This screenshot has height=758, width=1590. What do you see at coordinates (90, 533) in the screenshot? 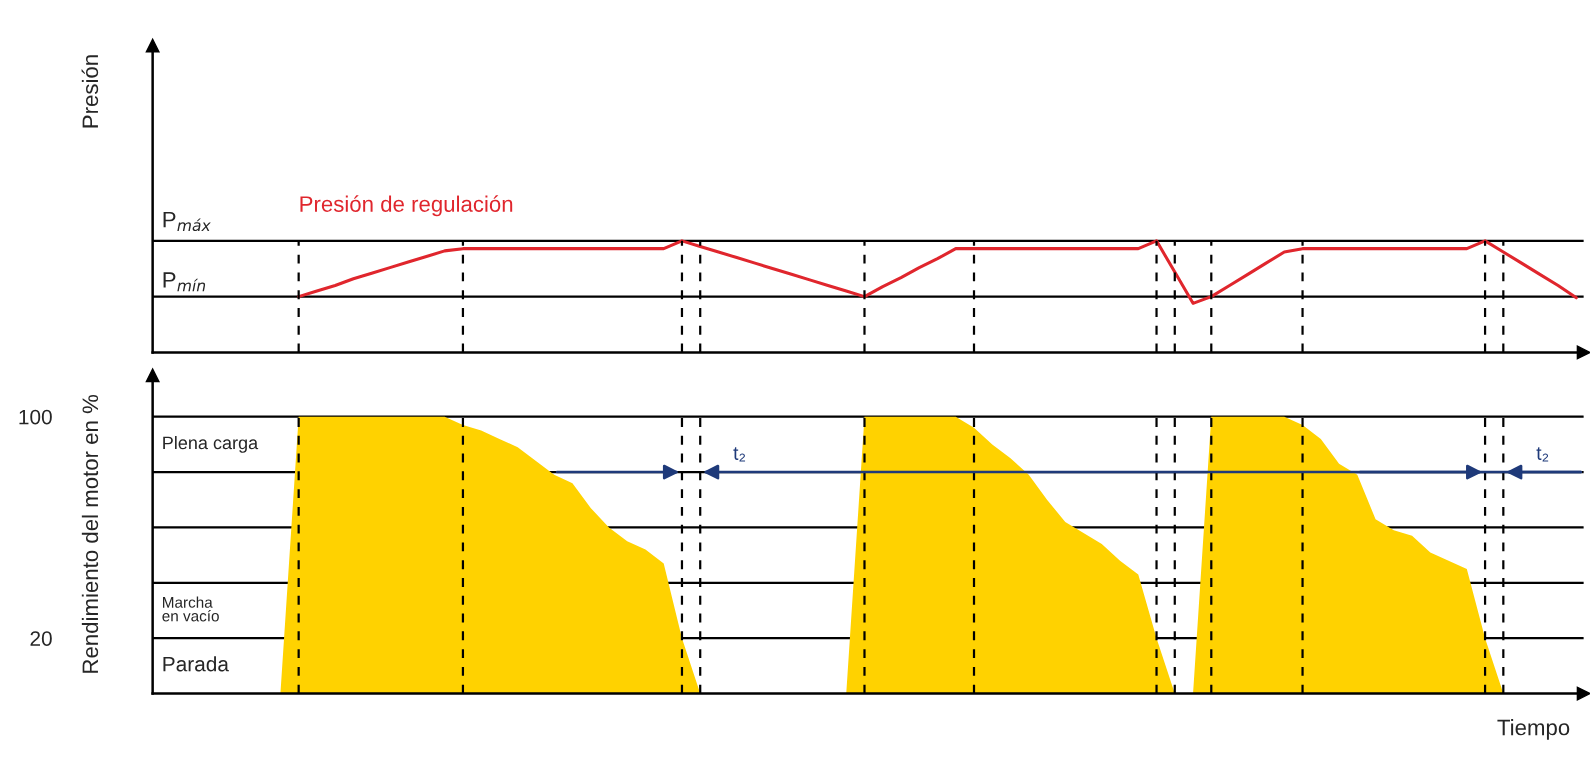
I see `y-axis-title: Rendimiento del motor en %` at bounding box center [90, 533].